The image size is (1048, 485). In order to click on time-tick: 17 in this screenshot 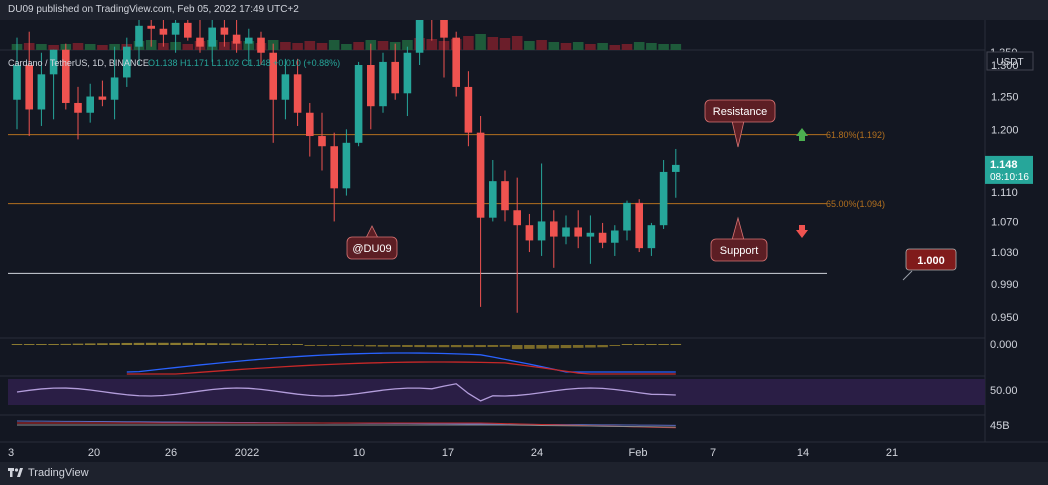, I will do `click(448, 453)`.